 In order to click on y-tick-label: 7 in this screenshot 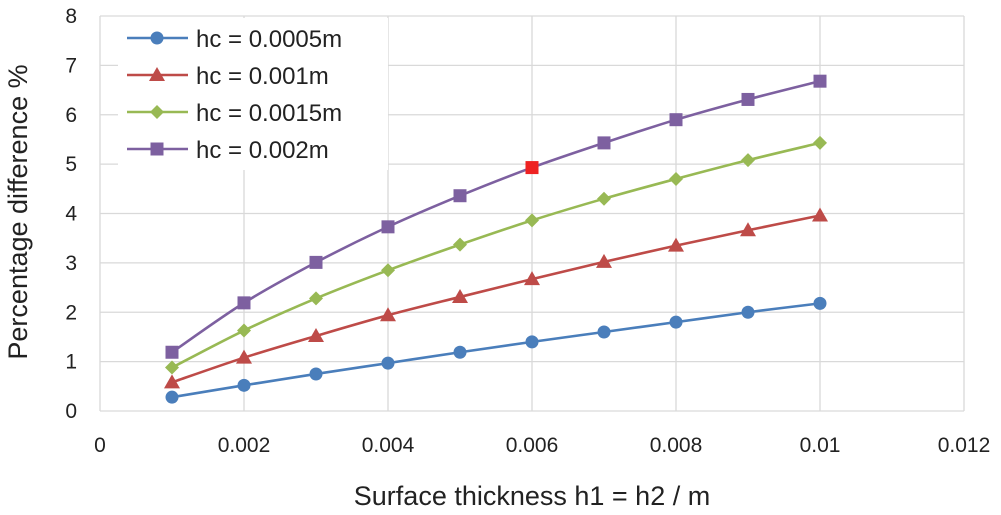, I will do `click(71, 65)`.